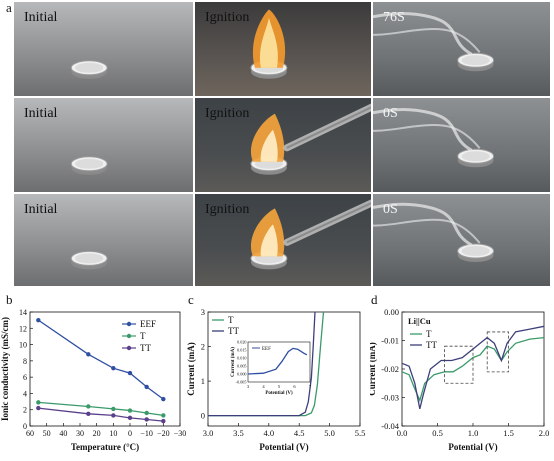 This screenshot has width=554, height=461. I want to click on photo-smoke: 76S, so click(461, 49).